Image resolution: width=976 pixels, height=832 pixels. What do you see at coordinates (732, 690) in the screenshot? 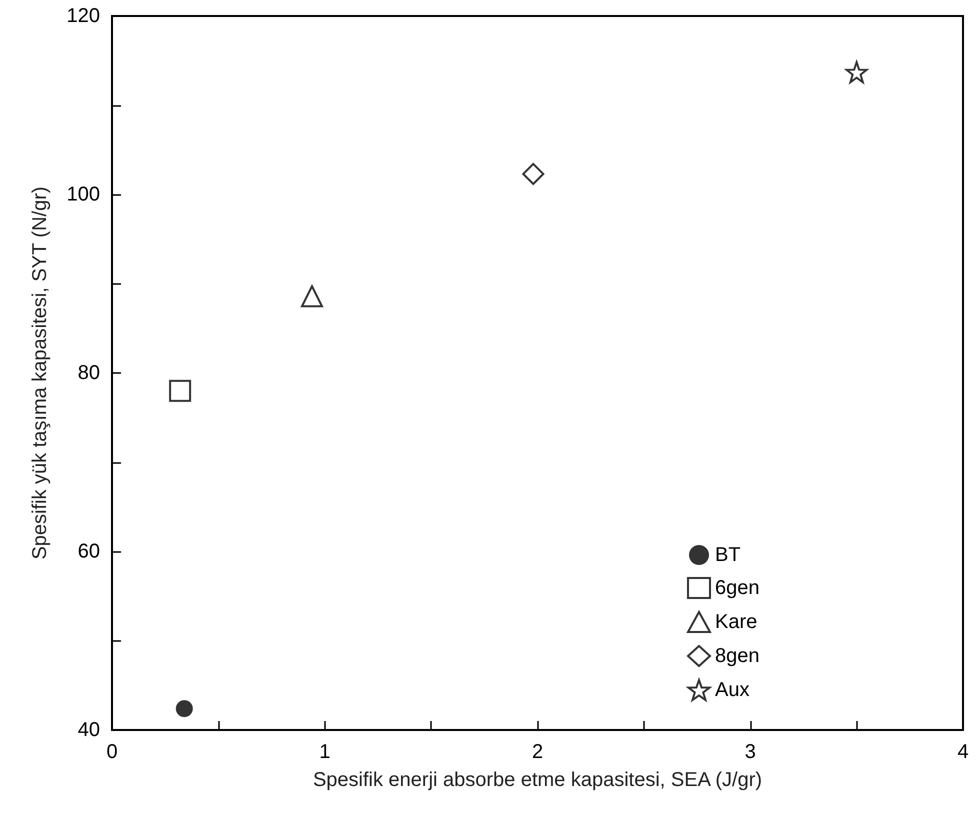
I see `legend-label: Aux` at bounding box center [732, 690].